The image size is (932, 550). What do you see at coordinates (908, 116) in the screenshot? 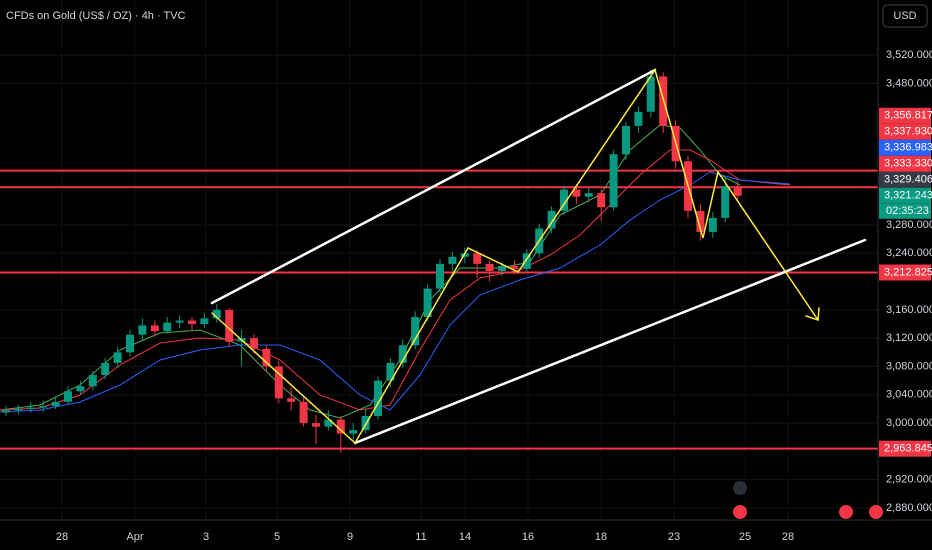
I see `price-tag-label: 3,356.817` at bounding box center [908, 116].